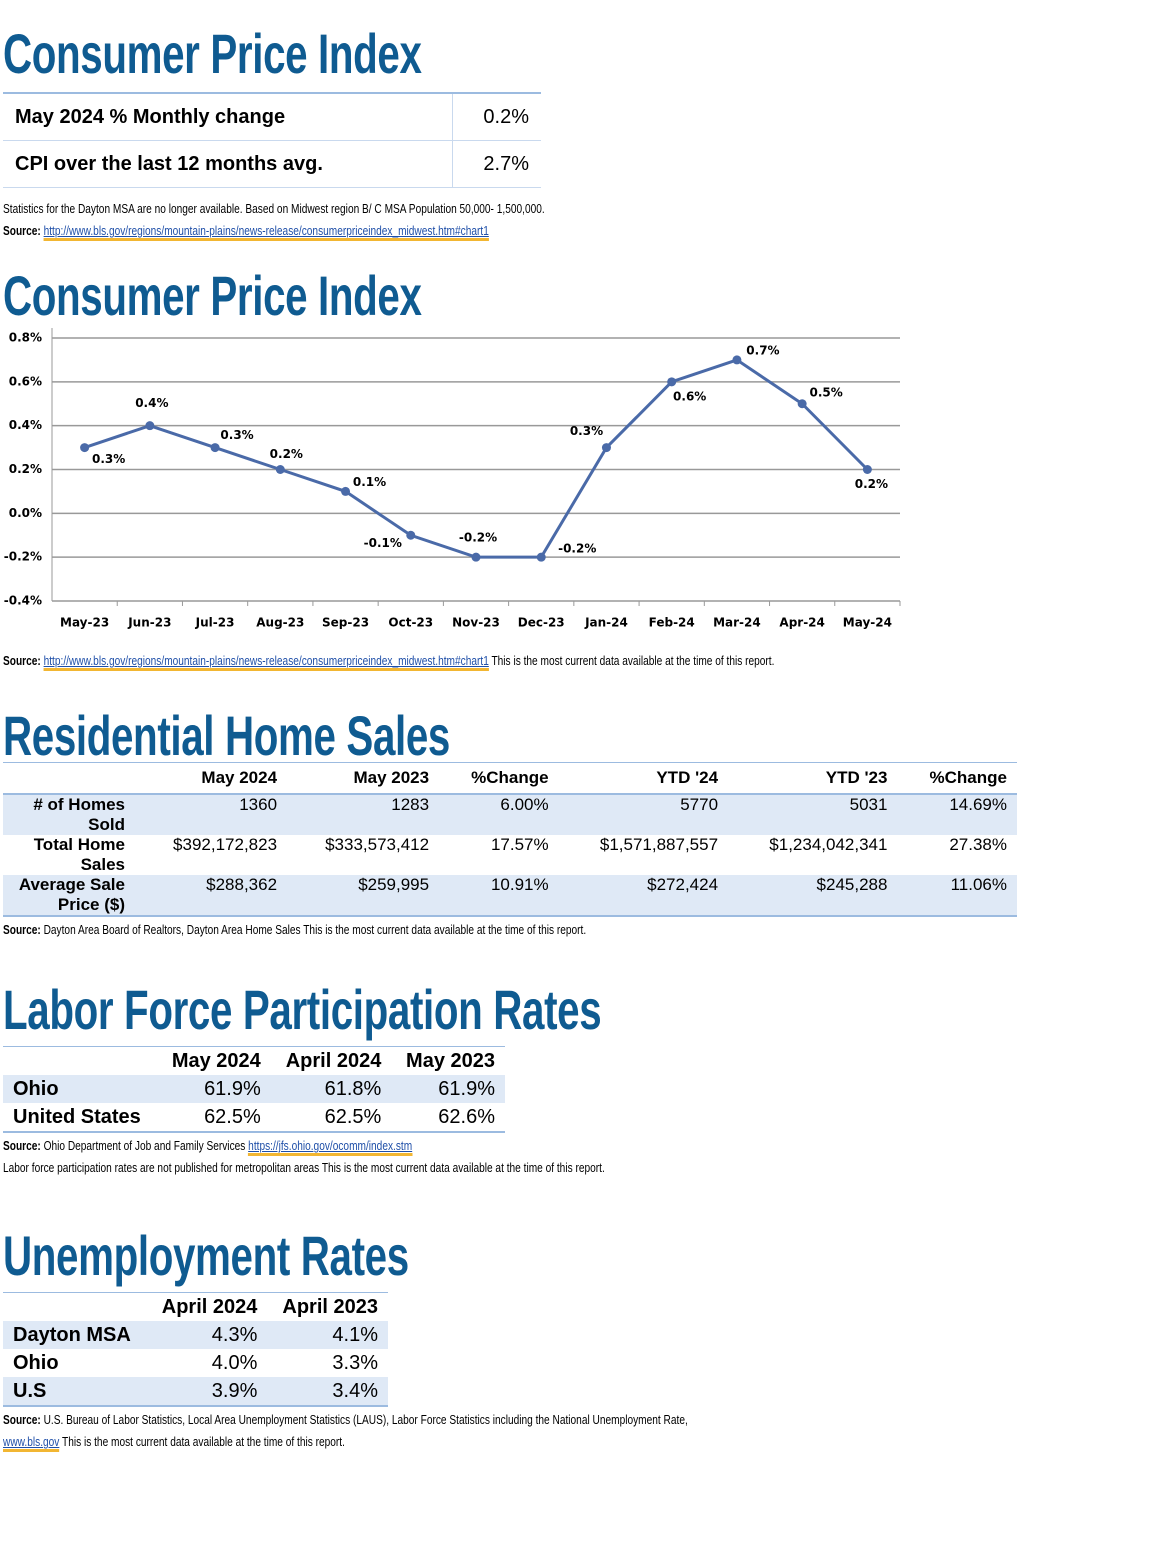 This screenshot has width=1160, height=1562. Describe the element at coordinates (75, 1335) in the screenshot. I see `row-label: Dayton MSA` at that location.